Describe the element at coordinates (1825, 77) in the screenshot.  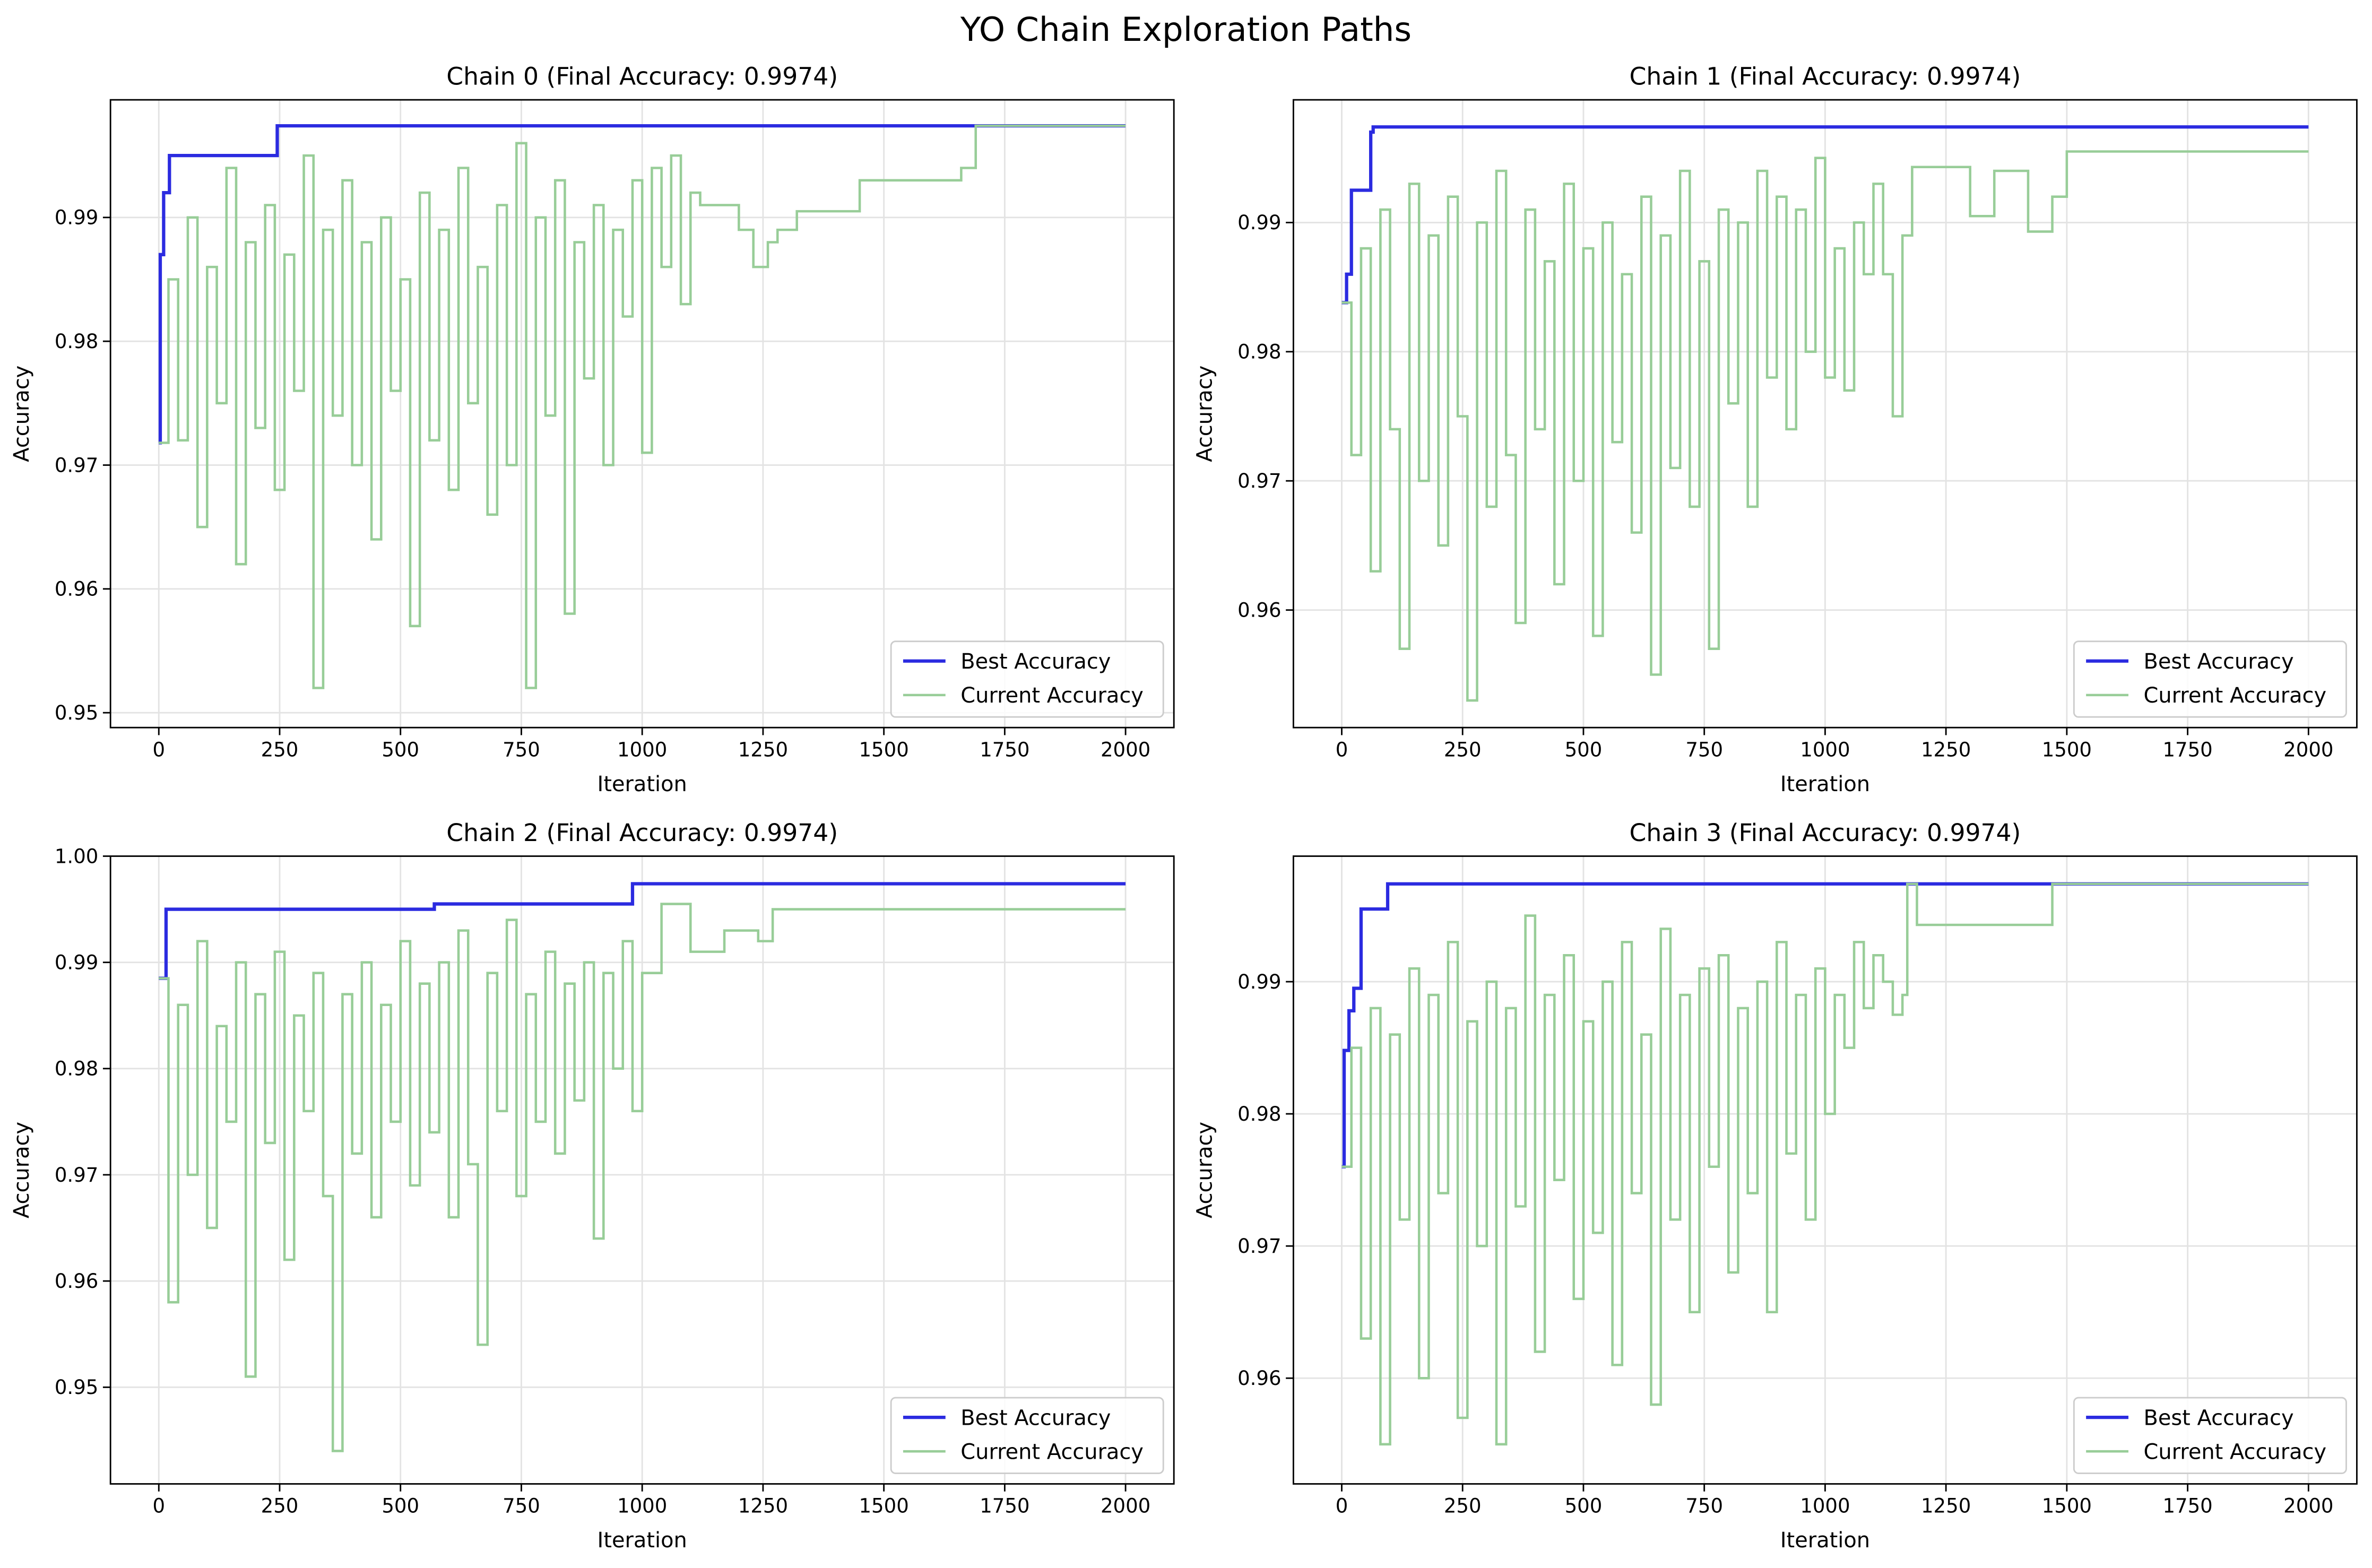
I see `subplot-title: Chain 1 (Final Accuracy: 0.9974)` at that location.